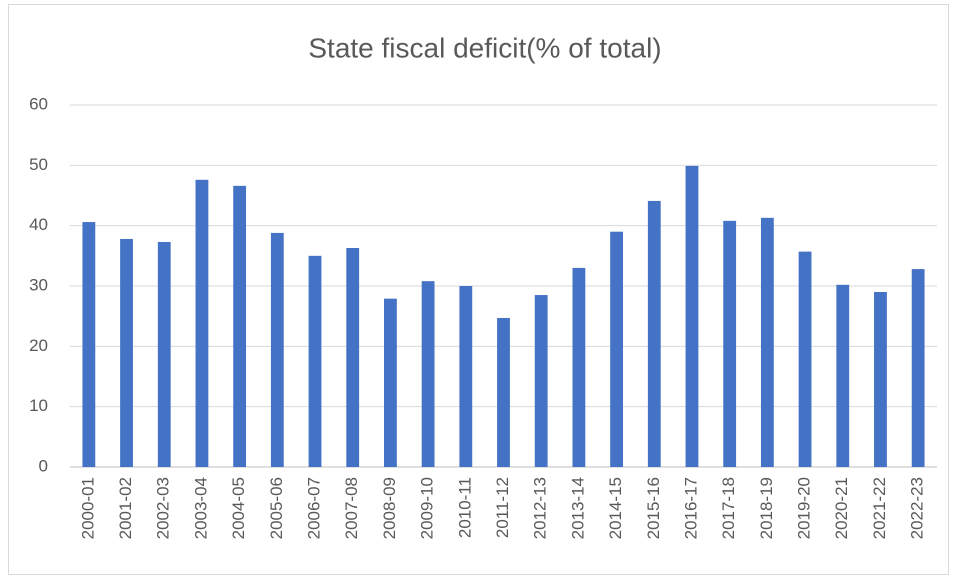  What do you see at coordinates (200, 508) in the screenshot?
I see `x-tick-label: 2003-04` at bounding box center [200, 508].